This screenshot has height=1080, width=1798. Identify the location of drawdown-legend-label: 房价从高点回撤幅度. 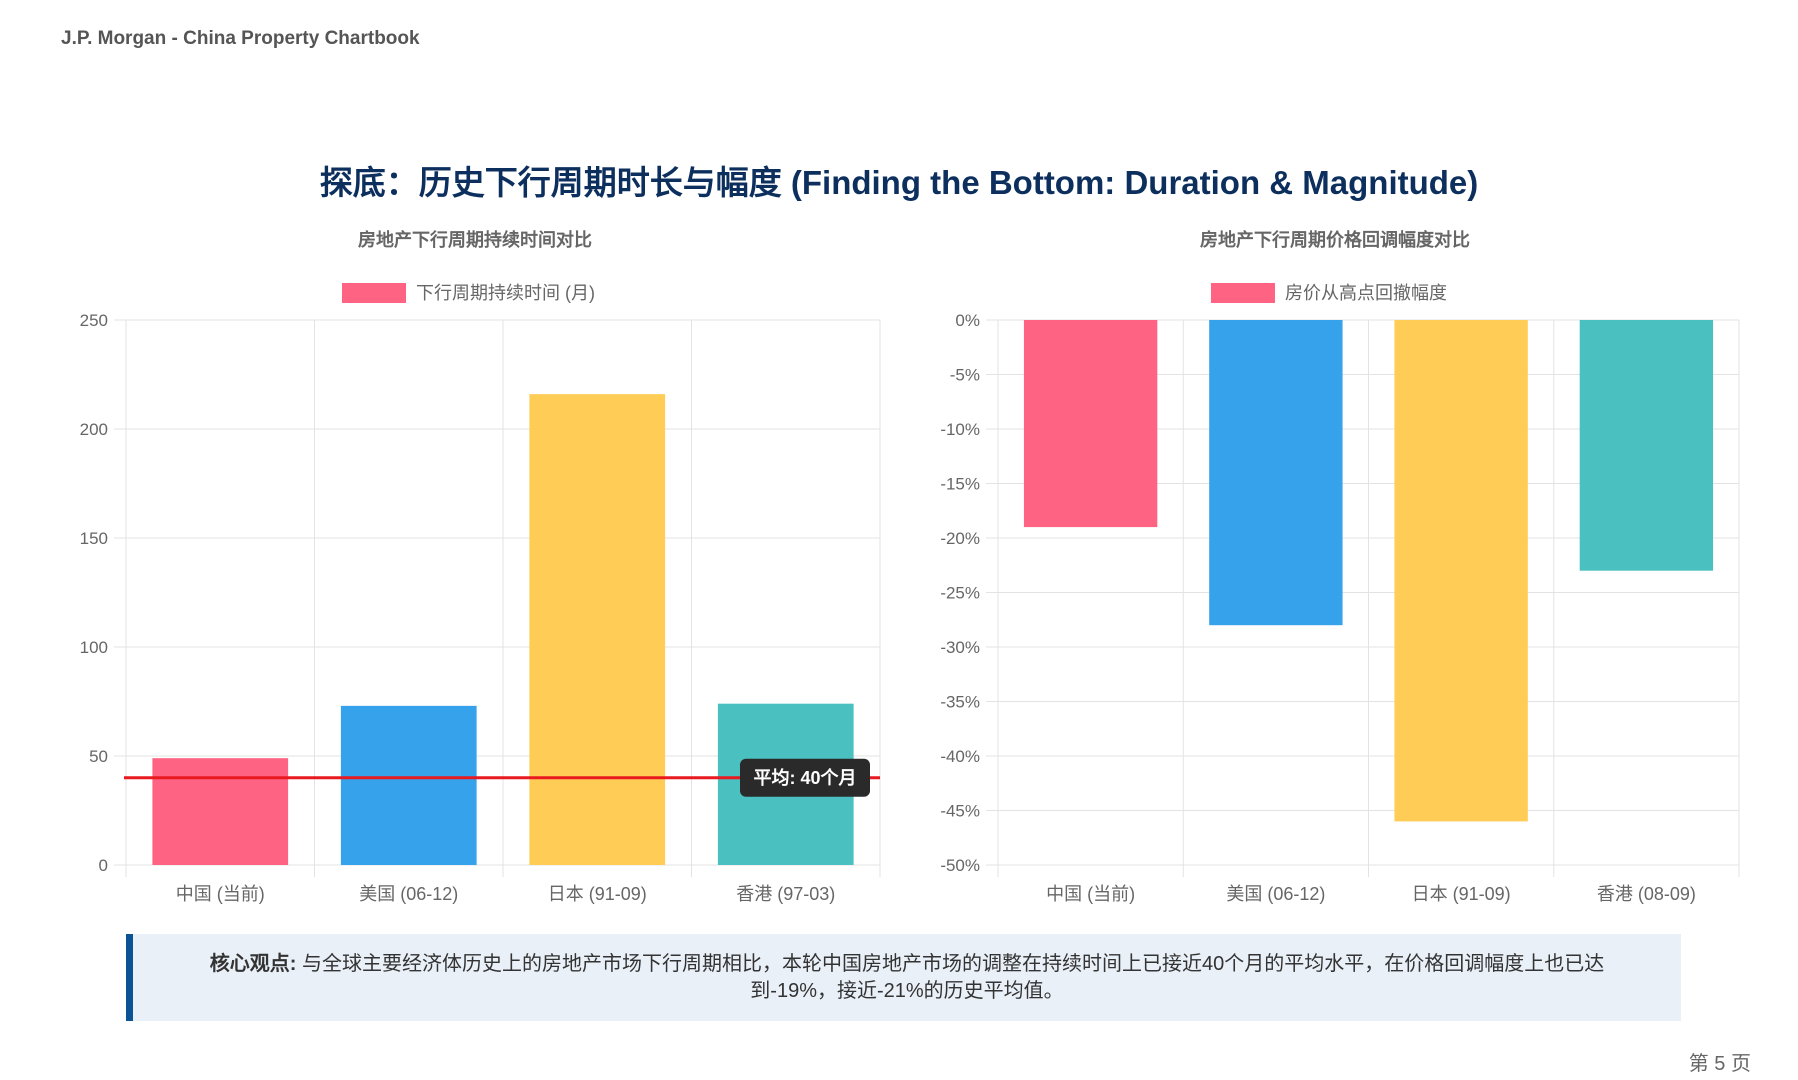
(1366, 293).